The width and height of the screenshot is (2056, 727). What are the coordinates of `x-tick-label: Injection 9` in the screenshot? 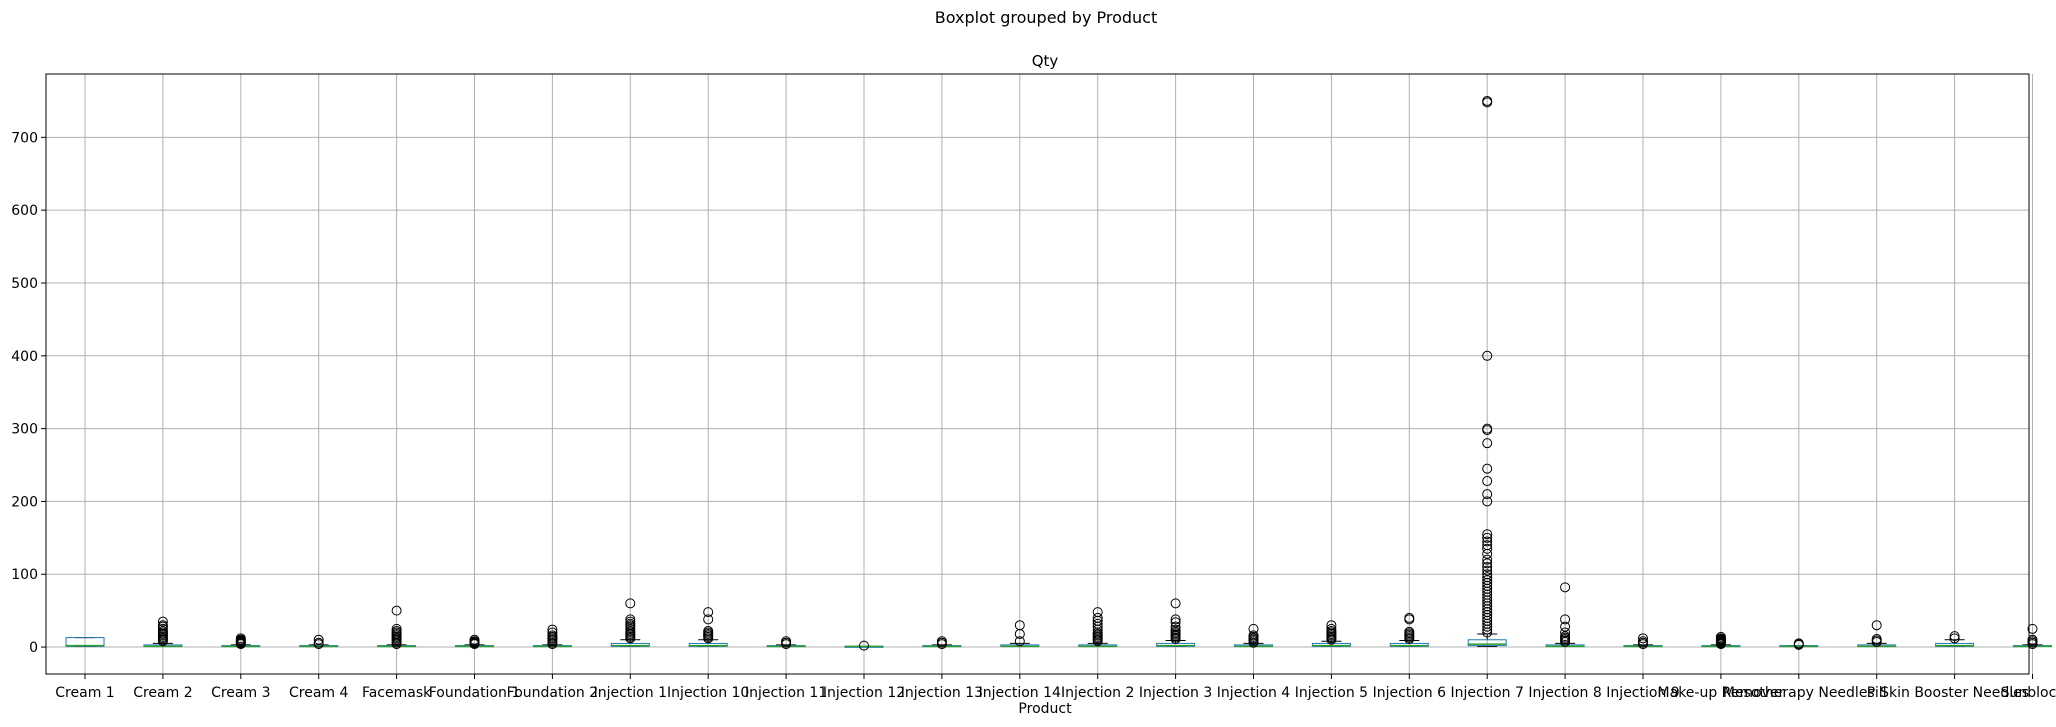 It's located at (1642, 693).